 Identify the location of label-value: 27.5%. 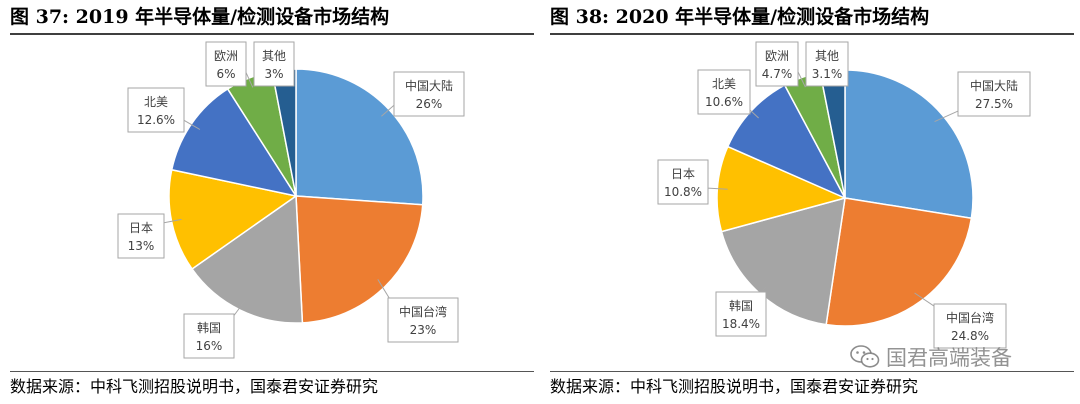
(994, 104).